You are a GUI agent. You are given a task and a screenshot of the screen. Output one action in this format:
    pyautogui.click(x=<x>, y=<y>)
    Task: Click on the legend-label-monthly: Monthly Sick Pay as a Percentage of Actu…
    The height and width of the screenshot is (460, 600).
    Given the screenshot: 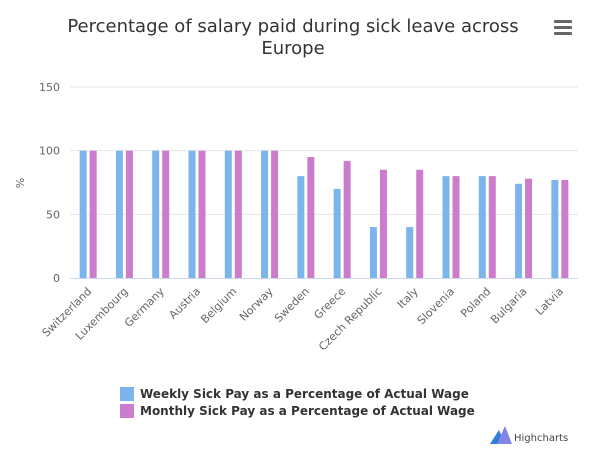 What is the action you would take?
    pyautogui.click(x=307, y=411)
    